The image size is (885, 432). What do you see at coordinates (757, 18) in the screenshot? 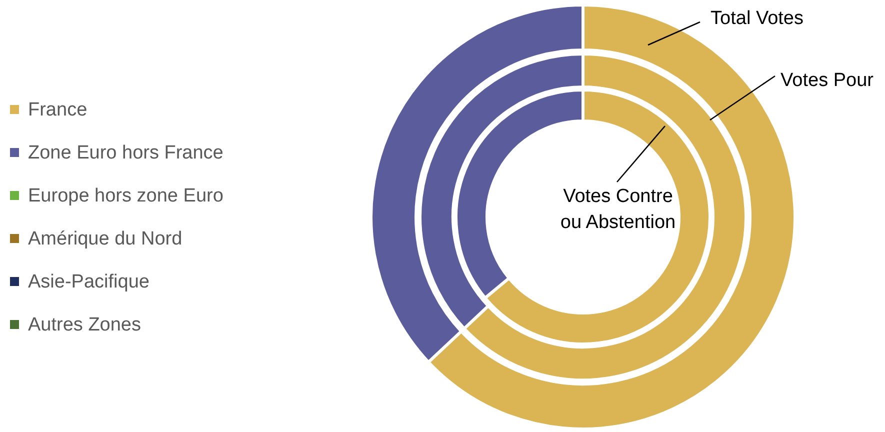
I see `slice-label: Total Votes` at bounding box center [757, 18].